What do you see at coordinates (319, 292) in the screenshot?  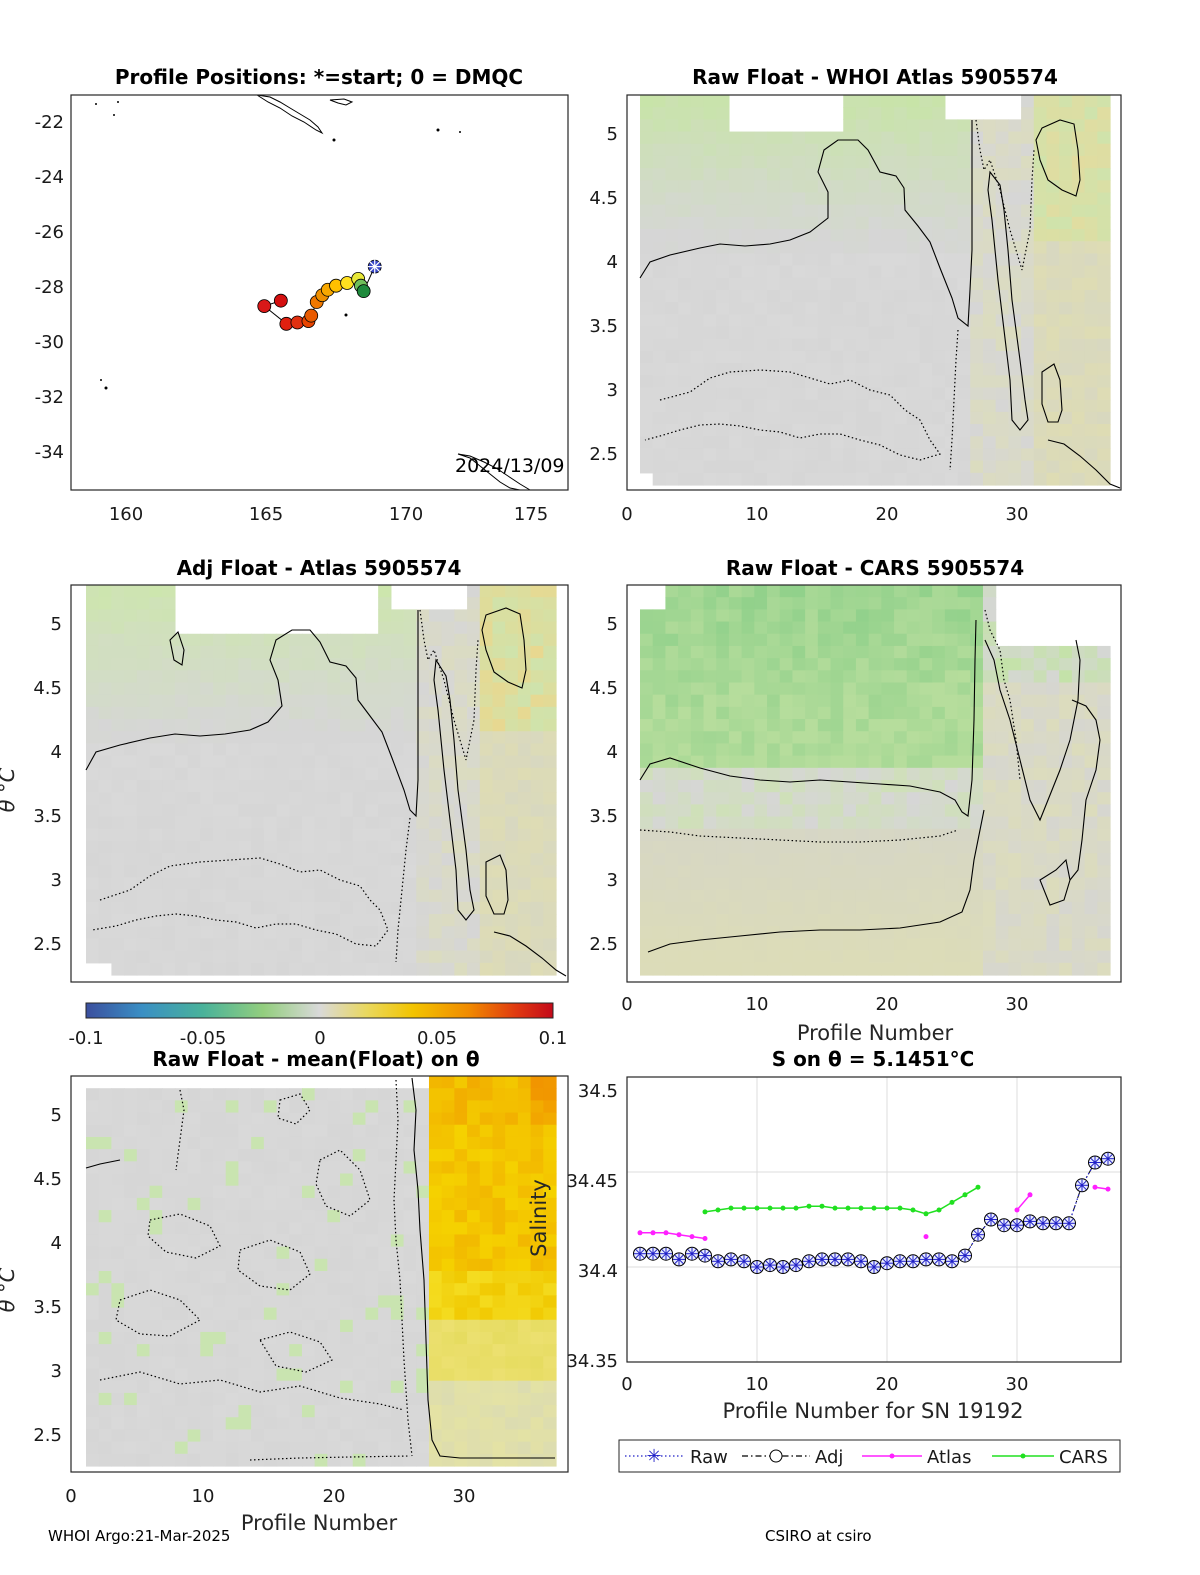 I see `map-frame` at bounding box center [319, 292].